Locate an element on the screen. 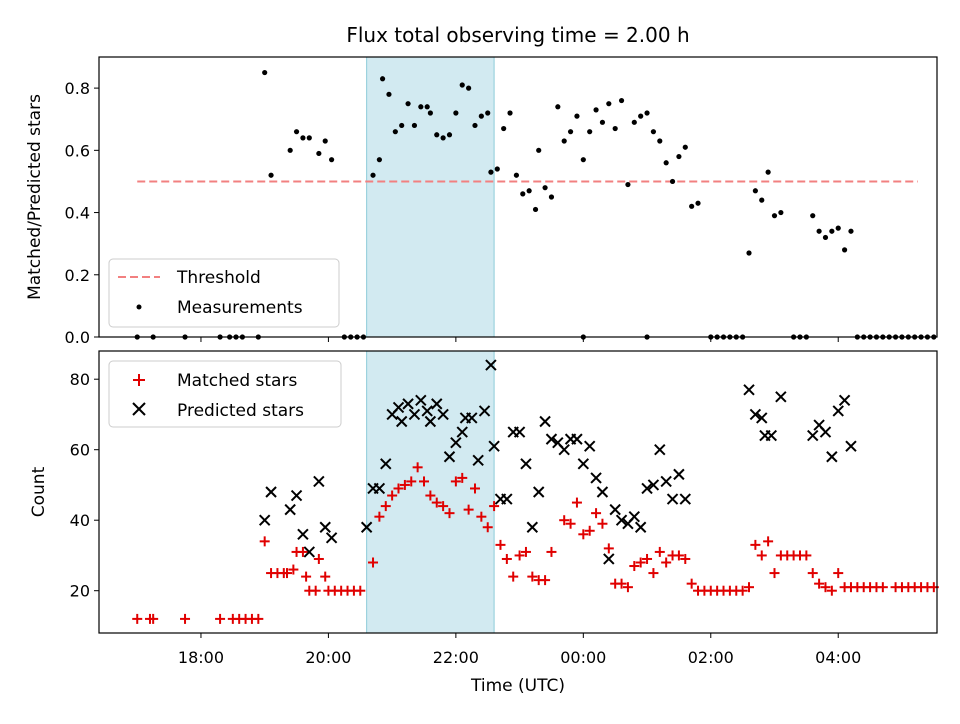 Image resolution: width=960 pixels, height=724 pixels. y-tick-label: 40 is located at coordinates (80, 520).